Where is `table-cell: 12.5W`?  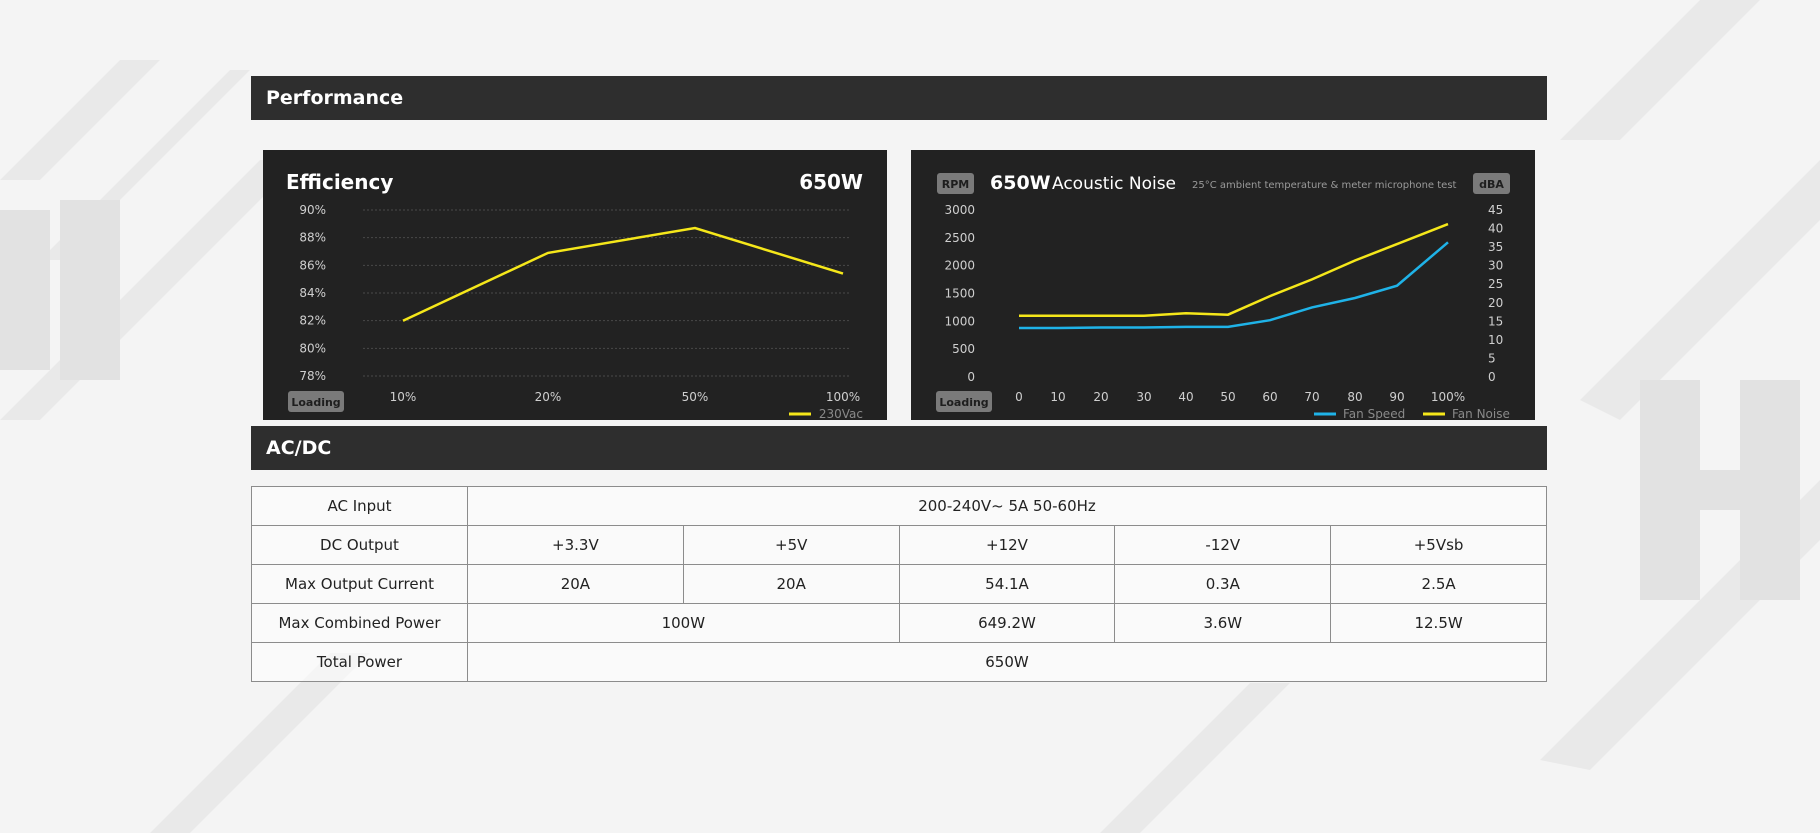 table-cell: 12.5W is located at coordinates (1438, 623).